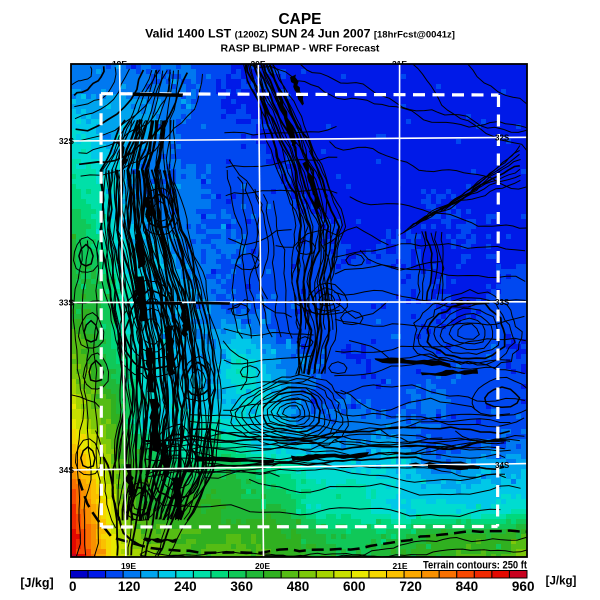 This screenshot has width=600, height=600. What do you see at coordinates (475, 566) in the screenshot?
I see `svg-text: Terrain contours: 250 ft` at bounding box center [475, 566].